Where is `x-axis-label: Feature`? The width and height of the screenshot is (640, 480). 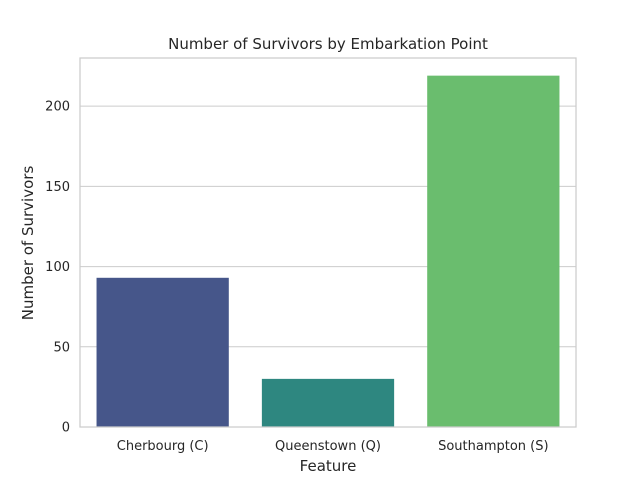
x-axis-label: Feature is located at coordinates (328, 466).